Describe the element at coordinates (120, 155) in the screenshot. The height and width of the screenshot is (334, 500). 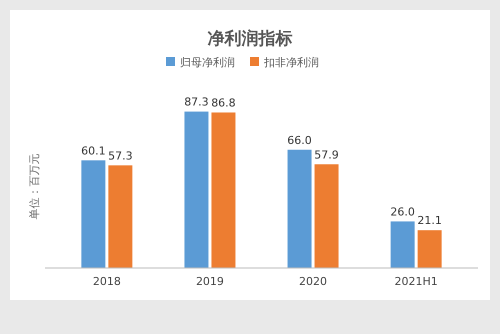
I see `data-label: 57.3` at that location.